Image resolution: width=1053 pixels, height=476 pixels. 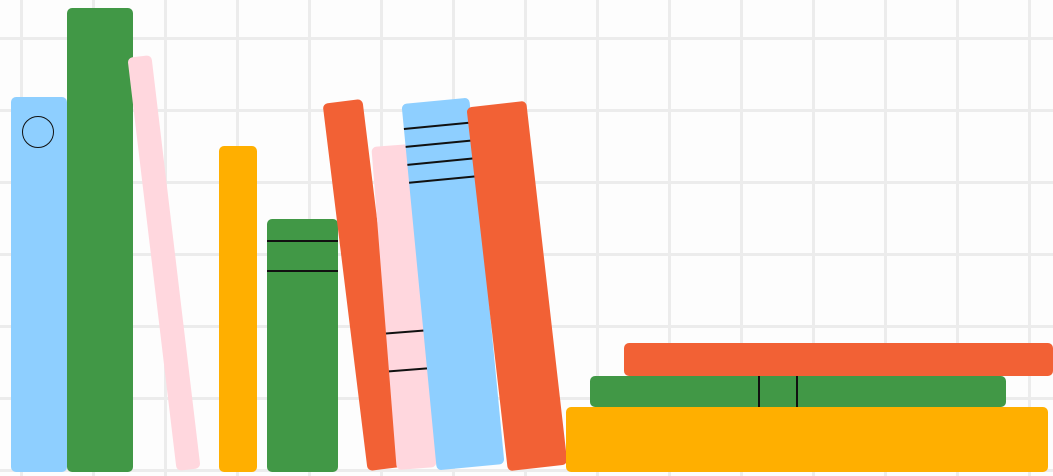 What do you see at coordinates (302, 345) in the screenshot?
I see `book-green-striped` at bounding box center [302, 345].